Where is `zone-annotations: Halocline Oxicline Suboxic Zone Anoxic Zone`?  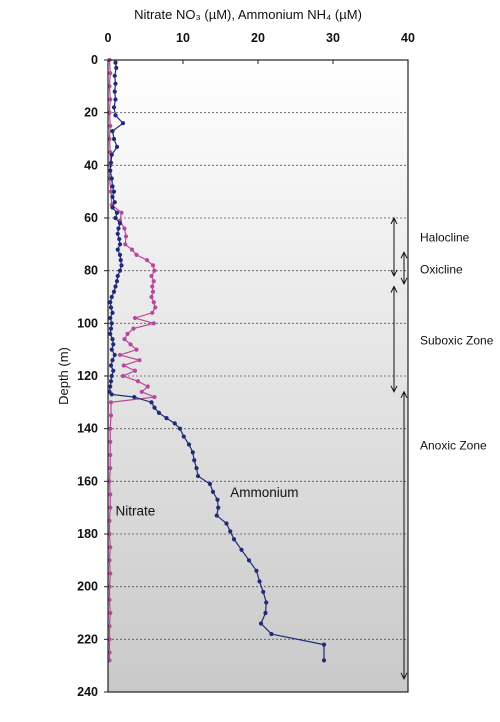 zone-annotations: Halocline Oxicline Suboxic Zone Anoxic Zone is located at coordinates (442, 448).